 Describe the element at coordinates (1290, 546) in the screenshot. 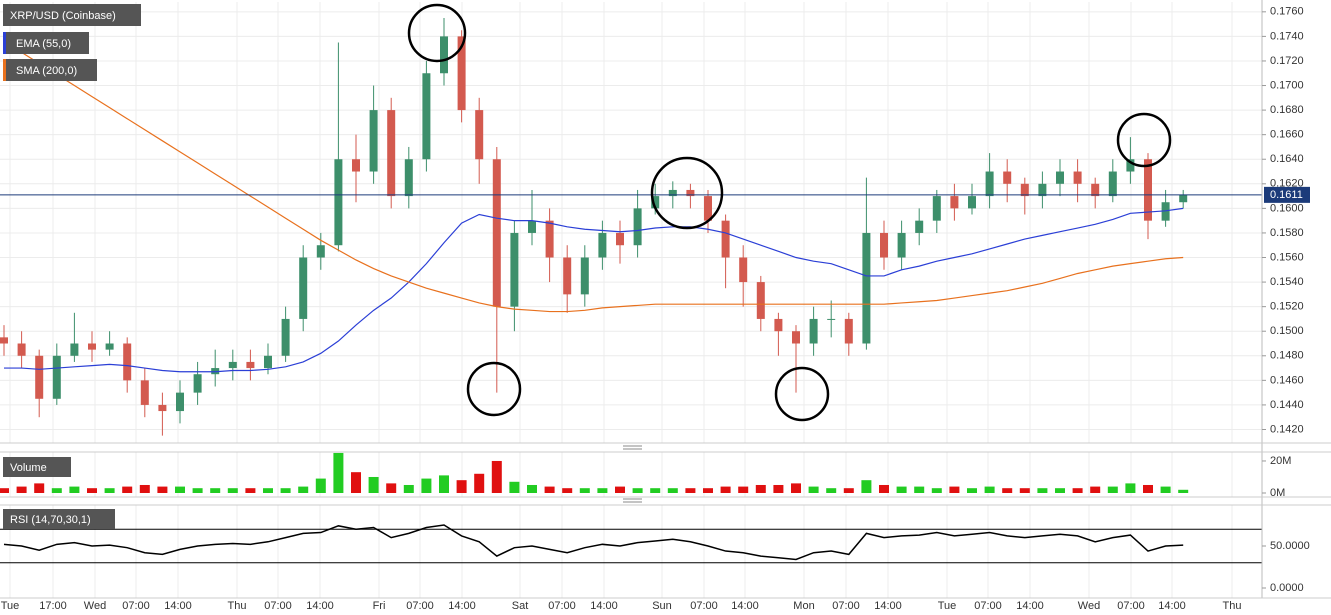

I see `y-tick-label: 50.0000` at that location.